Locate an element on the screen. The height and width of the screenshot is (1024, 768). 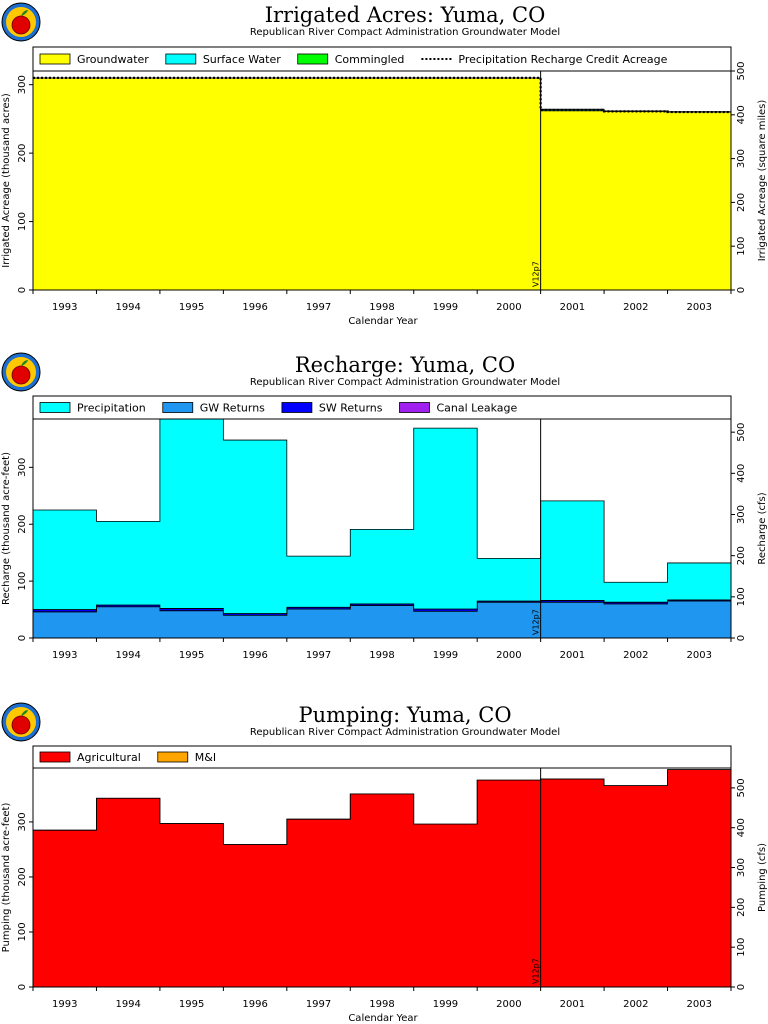
area-m-i is located at coordinates (382, 807).